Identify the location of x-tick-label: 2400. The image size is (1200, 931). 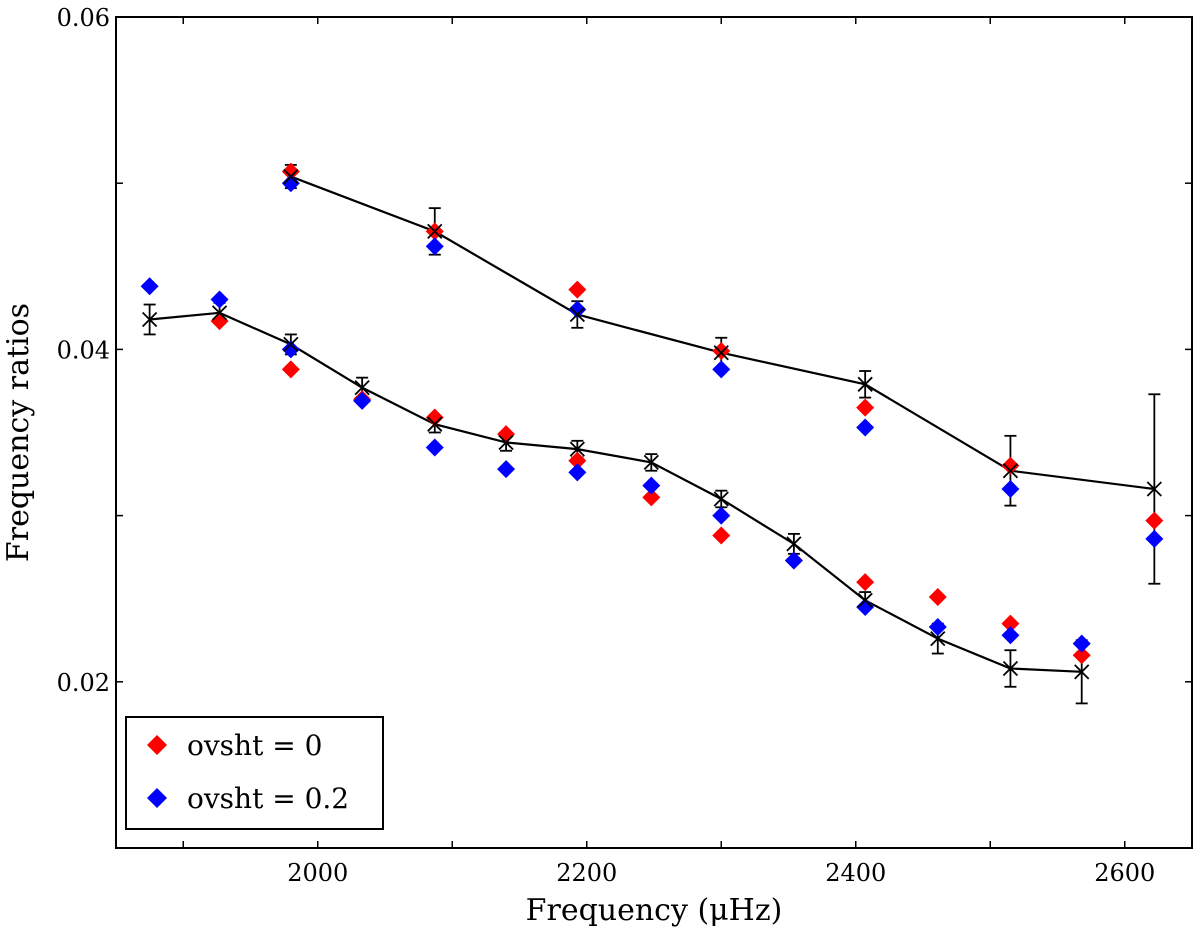
(855, 873).